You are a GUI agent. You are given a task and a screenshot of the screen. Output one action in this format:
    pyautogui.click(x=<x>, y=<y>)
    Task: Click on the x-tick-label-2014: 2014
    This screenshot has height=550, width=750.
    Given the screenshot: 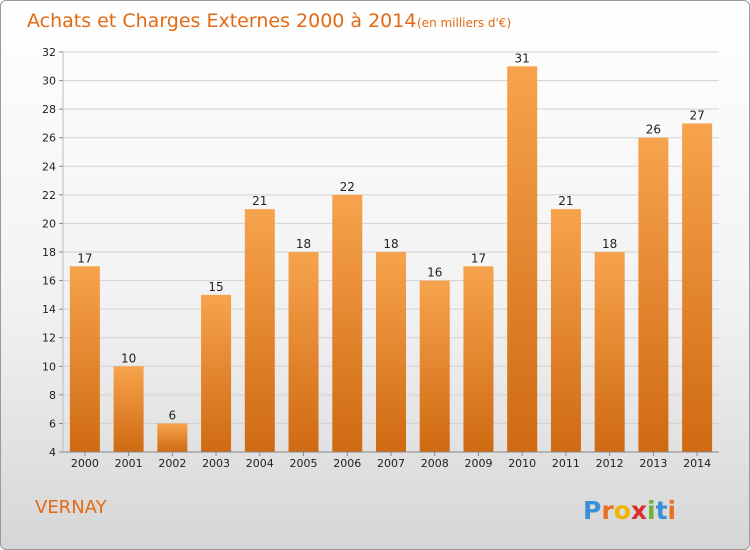 What is the action you would take?
    pyautogui.click(x=697, y=463)
    